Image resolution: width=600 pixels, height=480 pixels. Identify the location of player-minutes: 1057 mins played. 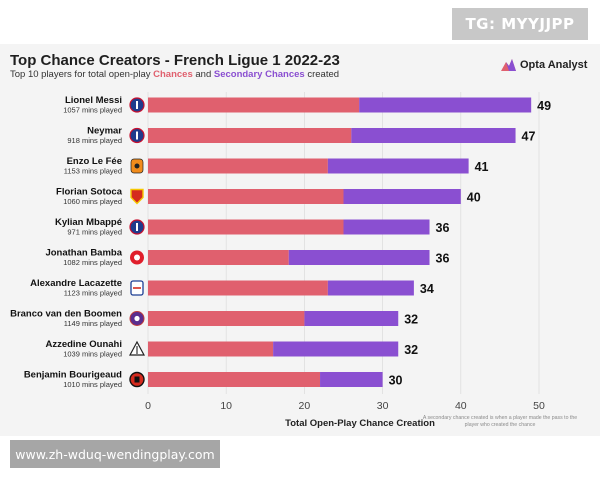
(92, 110).